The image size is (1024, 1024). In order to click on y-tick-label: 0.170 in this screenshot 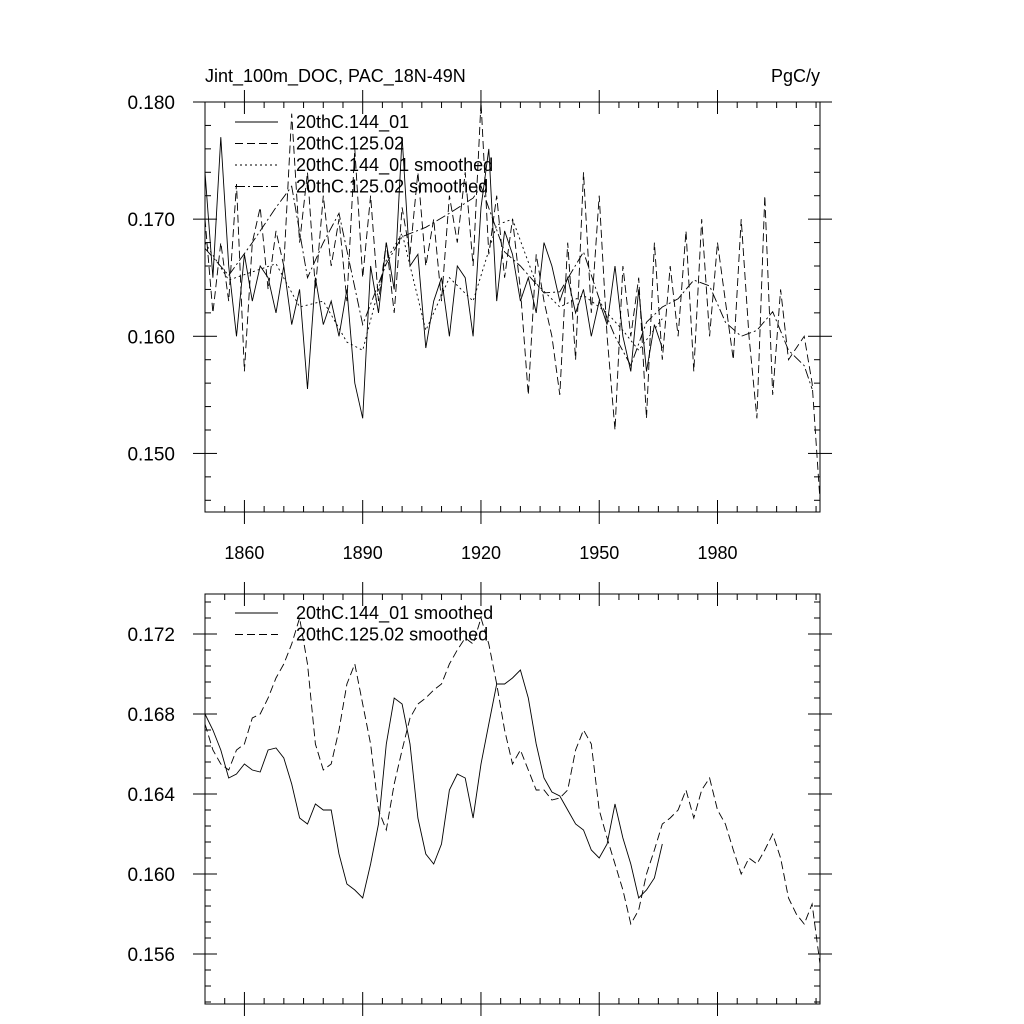, I will do `click(151, 220)`.